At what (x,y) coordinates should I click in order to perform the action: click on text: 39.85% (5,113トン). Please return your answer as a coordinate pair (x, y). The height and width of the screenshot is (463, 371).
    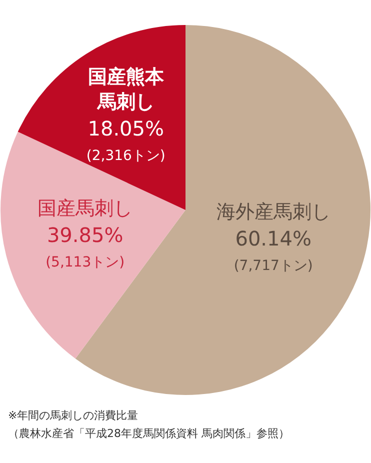
    Looking at the image, I should click on (85, 247).